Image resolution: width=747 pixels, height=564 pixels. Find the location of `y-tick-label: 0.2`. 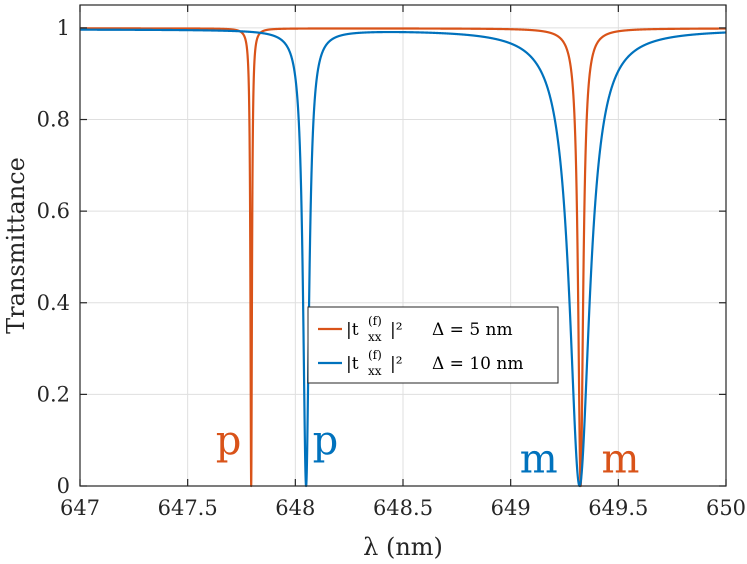

y-tick-label: 0.2 is located at coordinates (53, 394).